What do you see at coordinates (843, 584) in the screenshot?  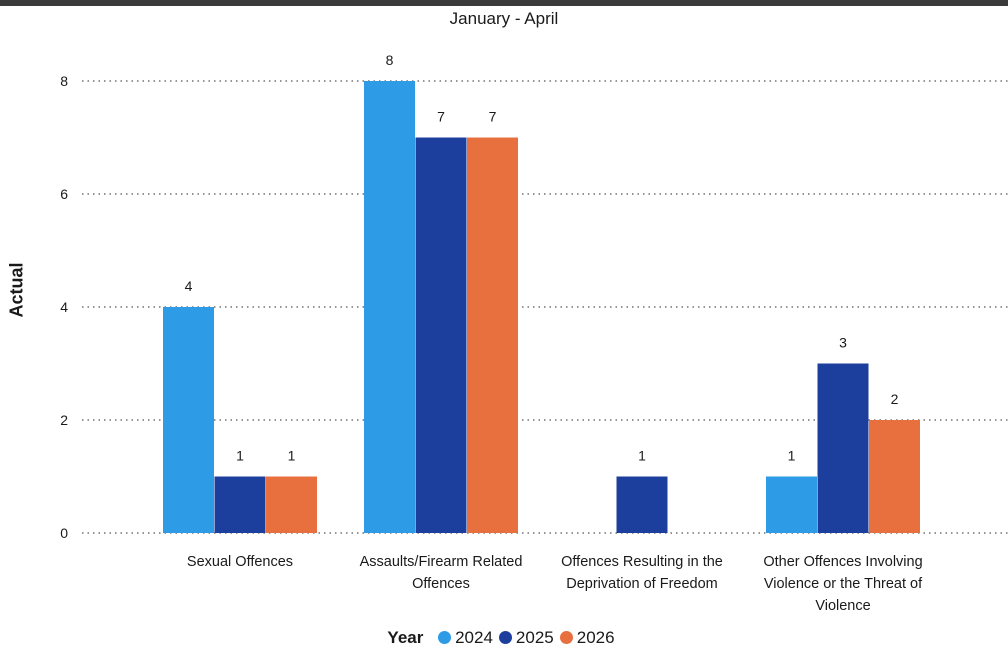 I see `x-tick-label: Violence or the Threat of` at bounding box center [843, 584].